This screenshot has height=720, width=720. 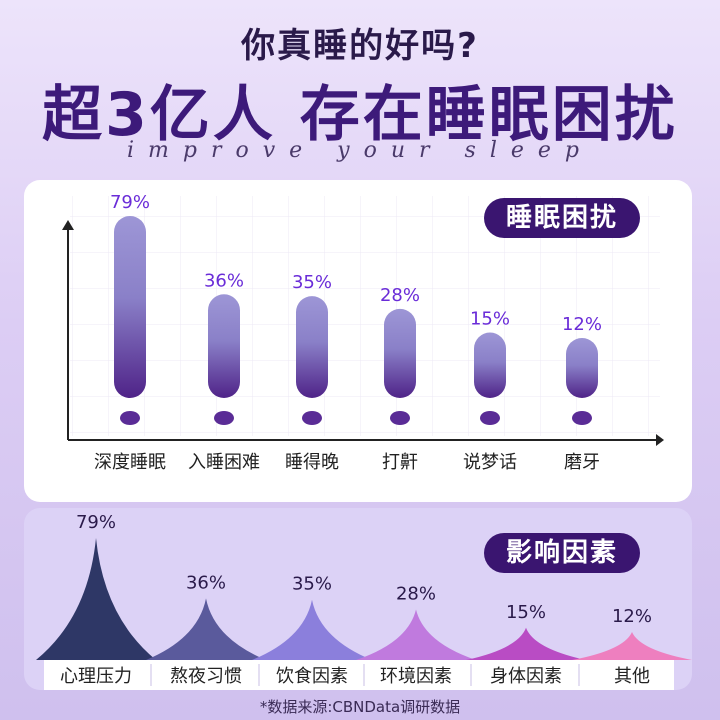 I want to click on chart2-category-strip, so click(x=359, y=675).